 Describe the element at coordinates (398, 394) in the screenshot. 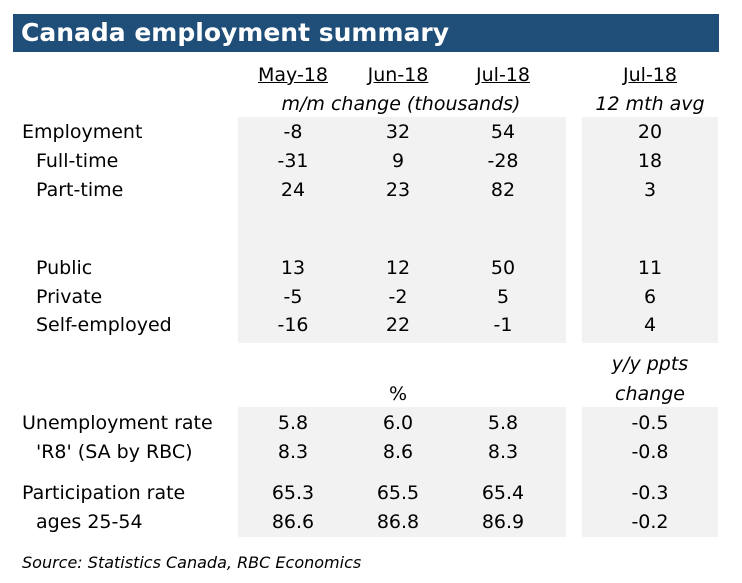

I see `percent-label: %` at that location.